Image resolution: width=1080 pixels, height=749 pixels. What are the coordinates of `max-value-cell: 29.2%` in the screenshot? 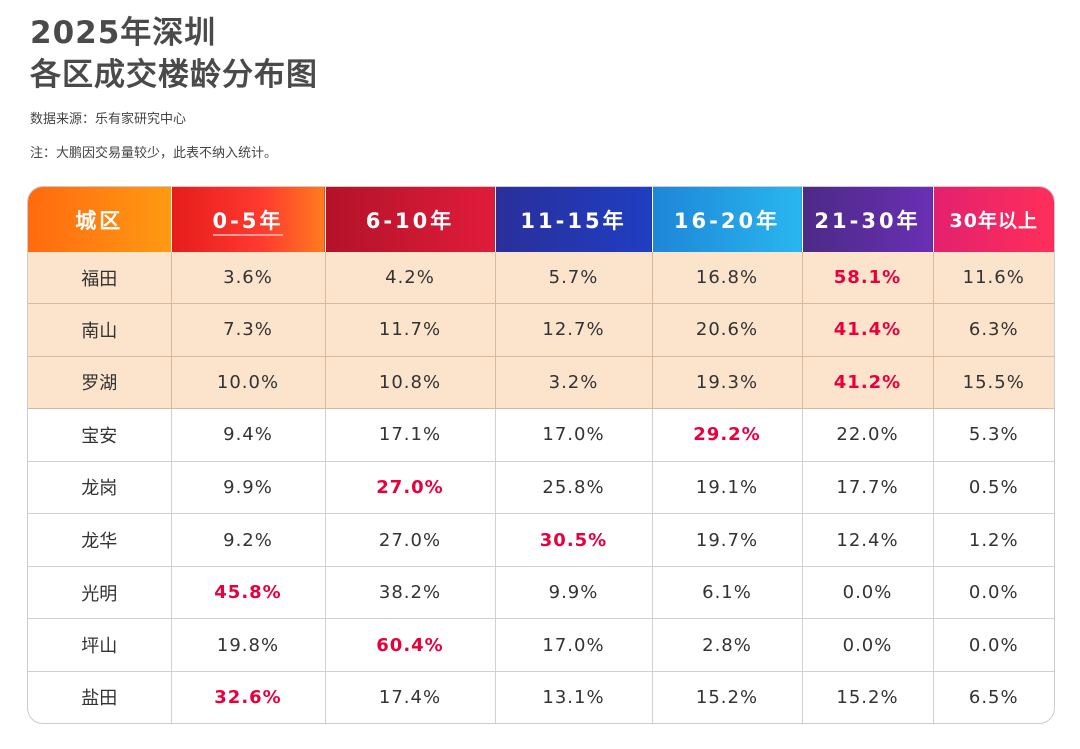 It's located at (727, 435).